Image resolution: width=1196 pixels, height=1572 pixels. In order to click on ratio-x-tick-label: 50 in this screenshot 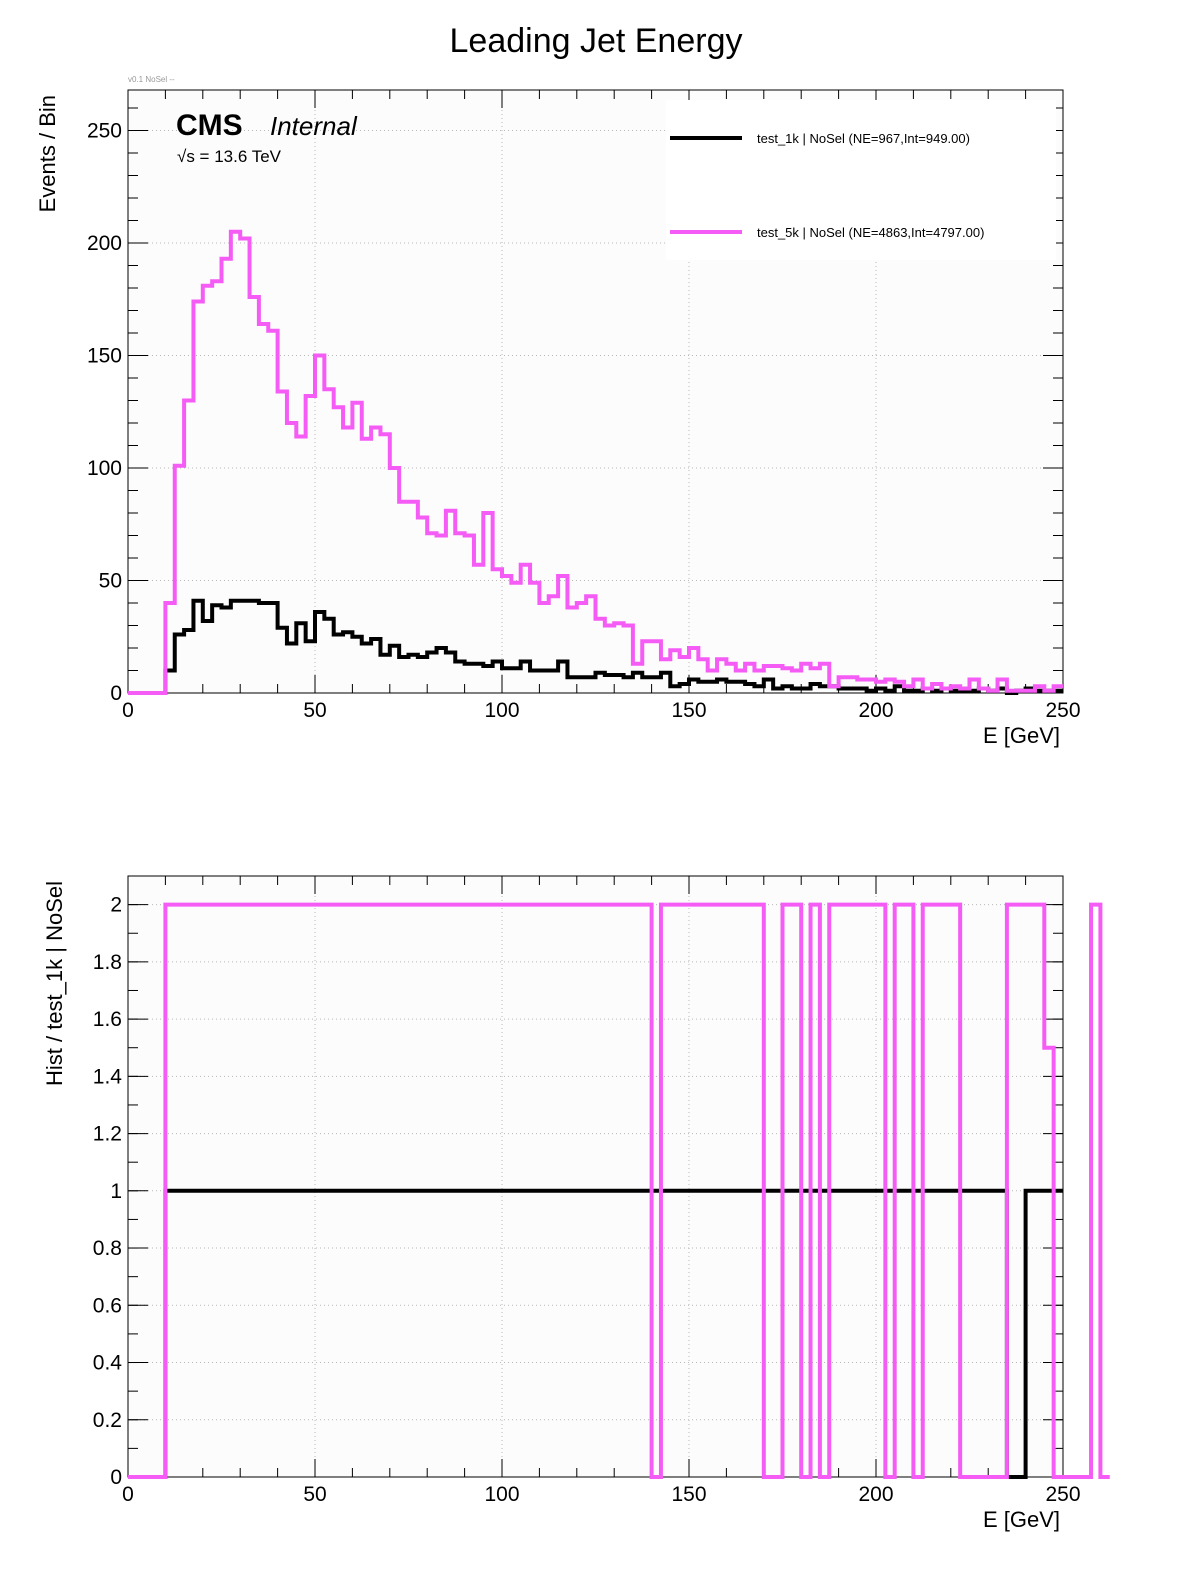, I will do `click(314, 1494)`.